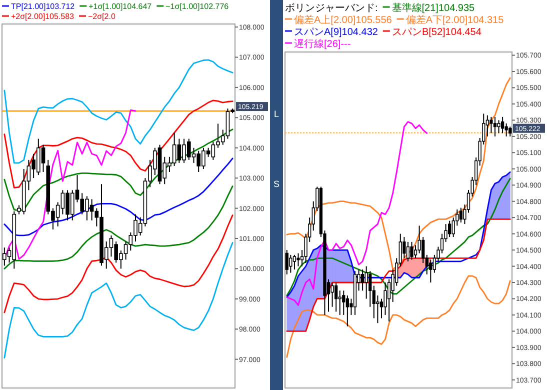  Describe the element at coordinates (343, 20) in the screenshot. I see `legend-label: 偏差A上[2.00]105.556` at that location.